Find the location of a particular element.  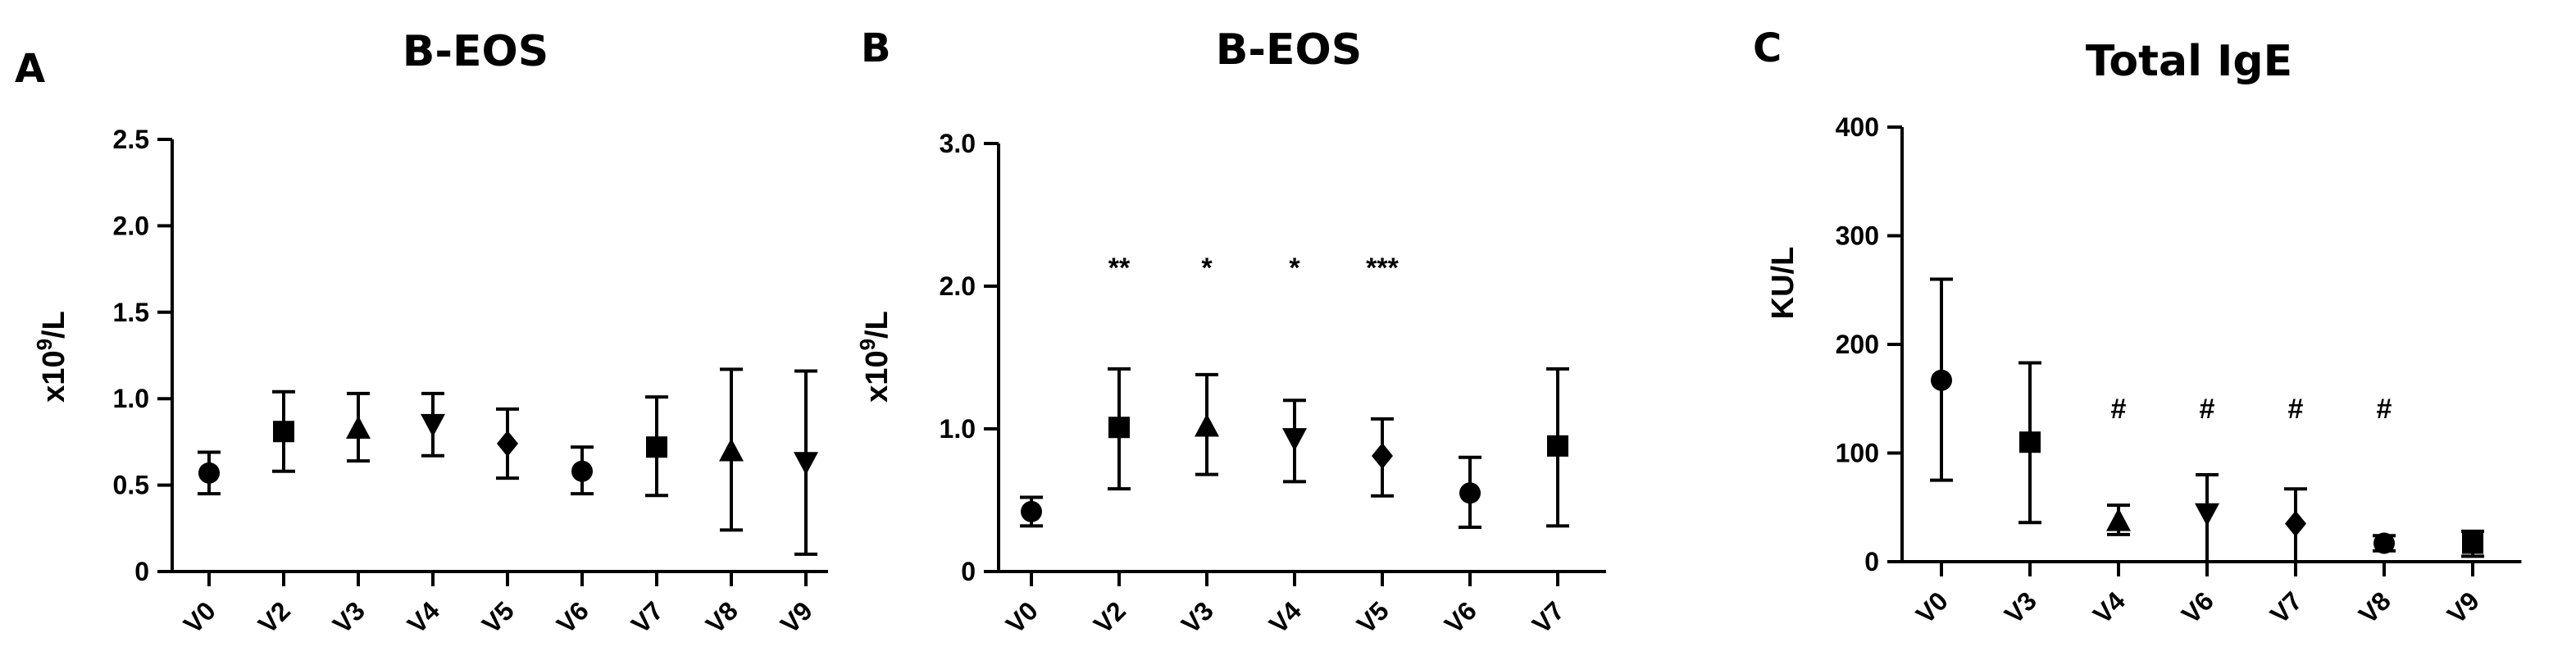

panel-letter: B is located at coordinates (876, 48).